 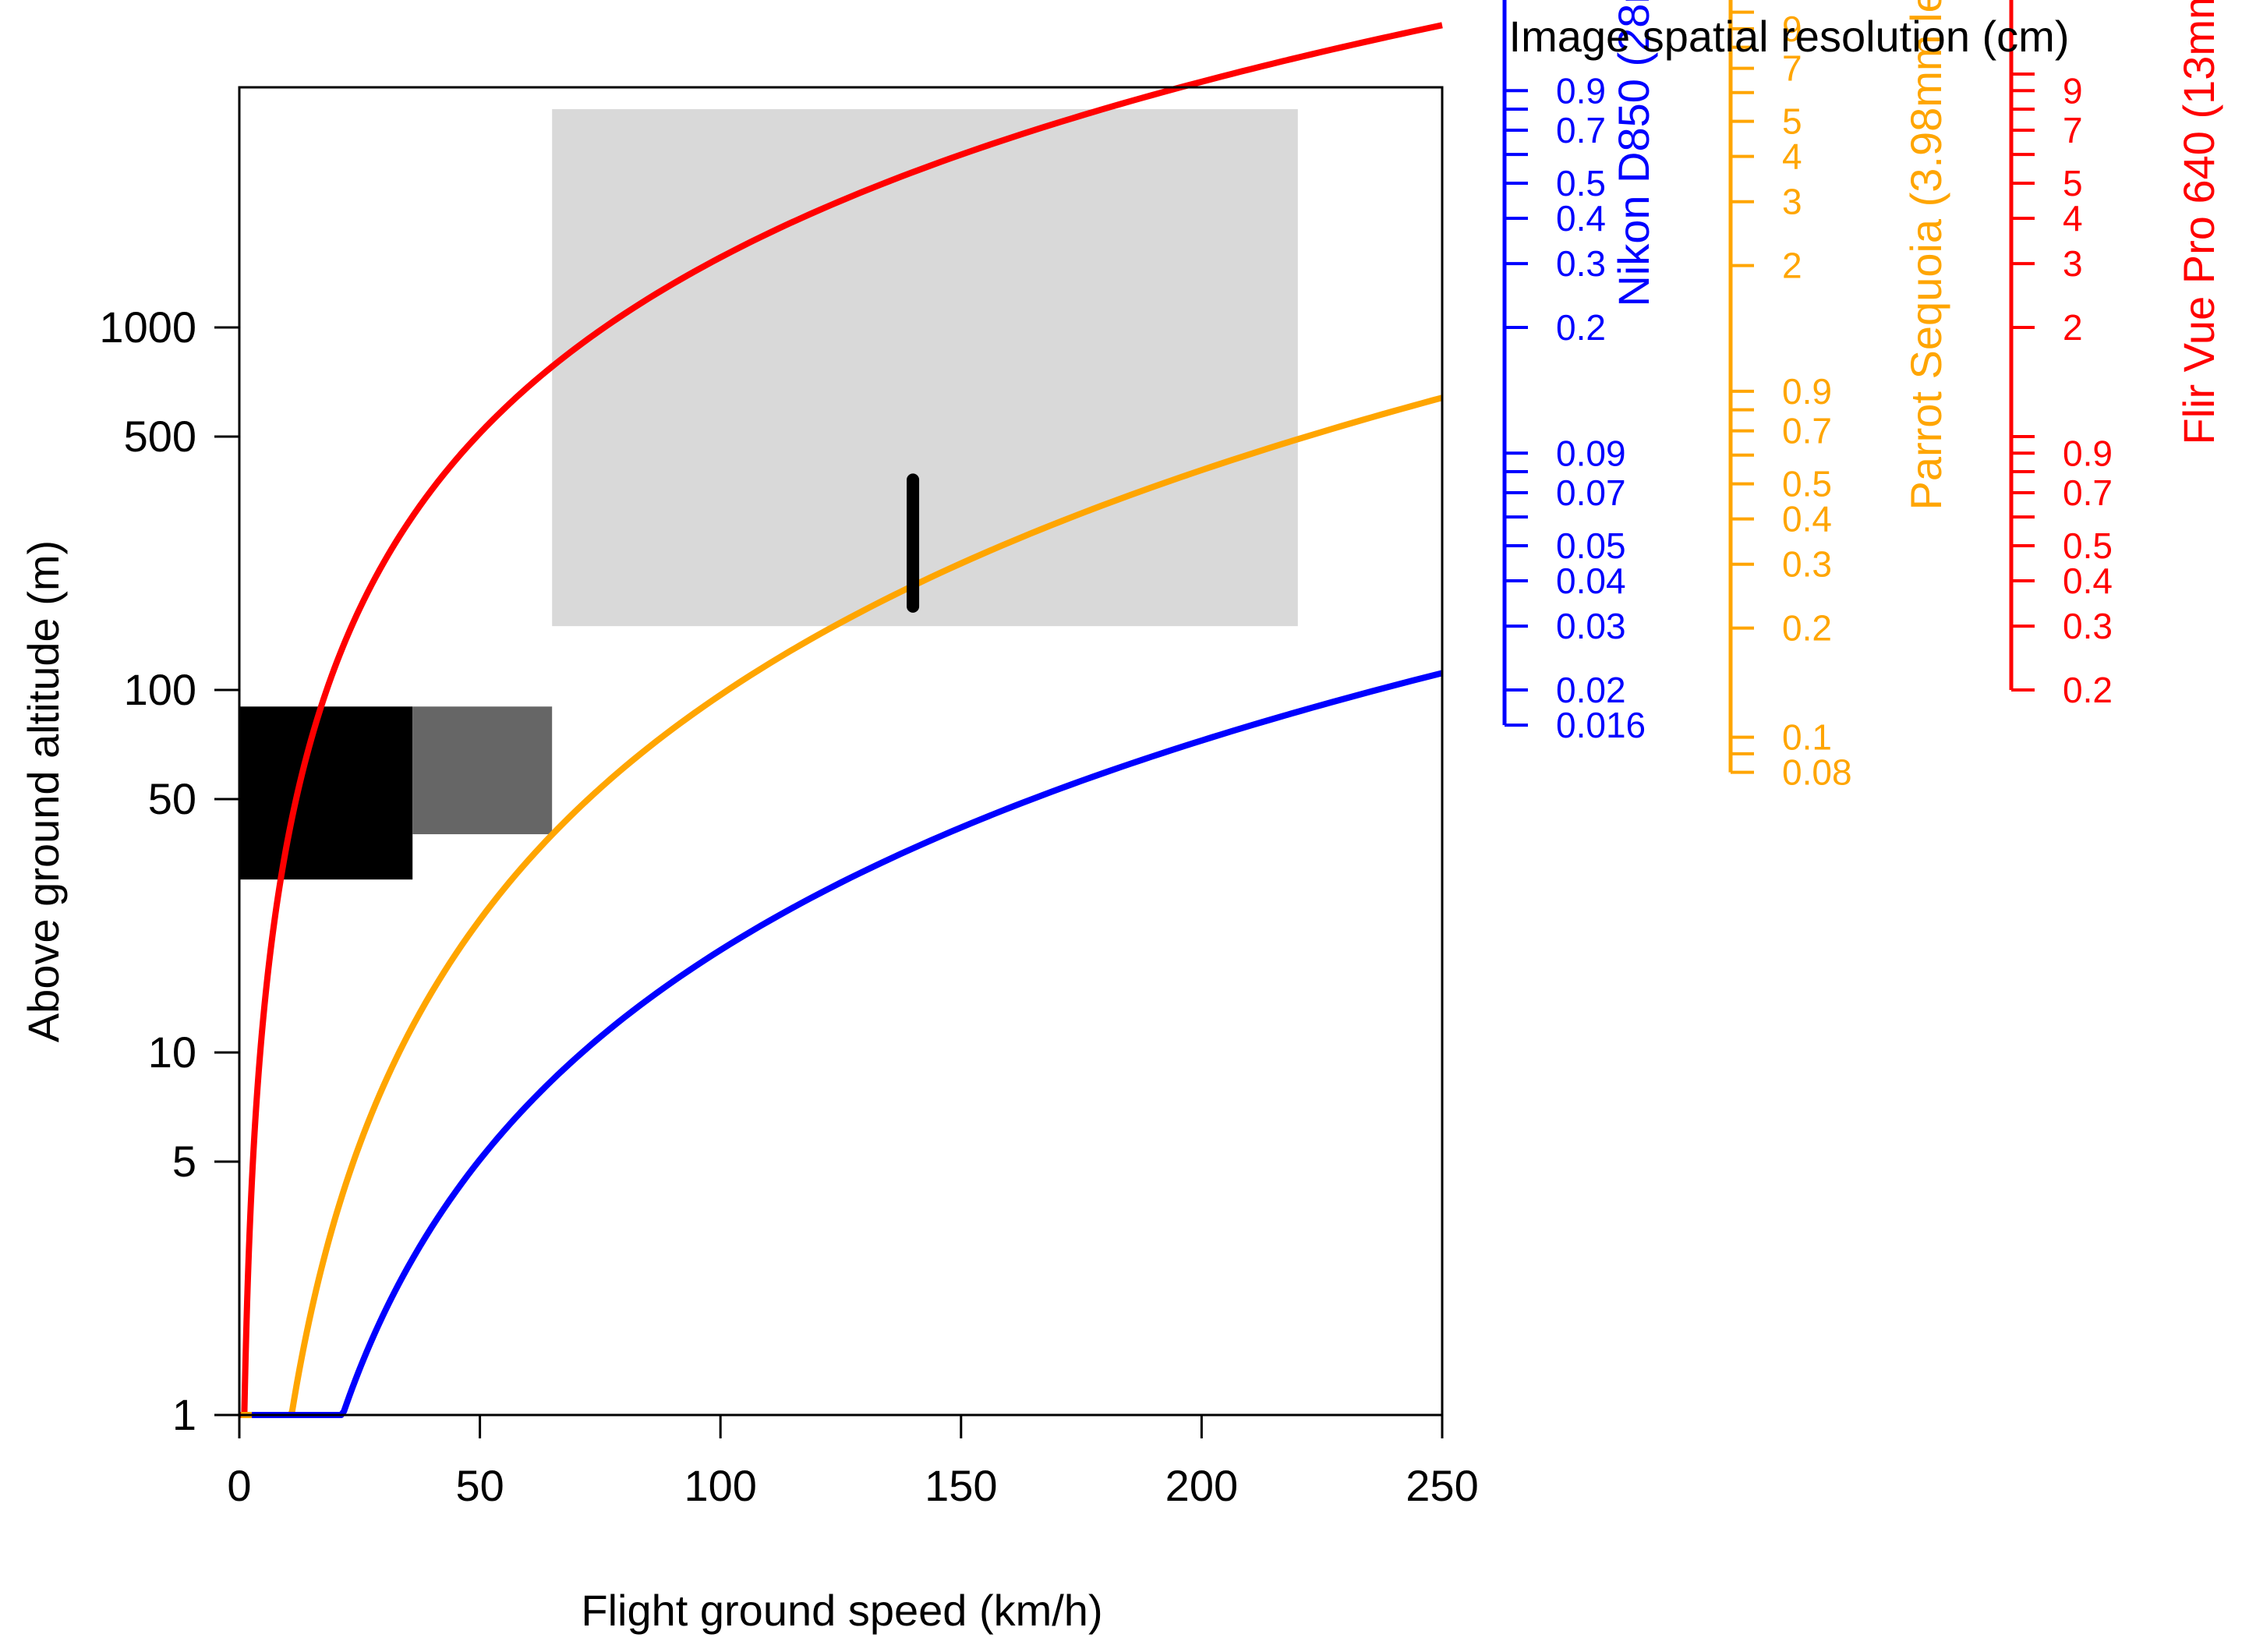 What do you see at coordinates (170, 870) in the screenshot?
I see `y-axis: 1 5 10 50 100 500 1000` at bounding box center [170, 870].